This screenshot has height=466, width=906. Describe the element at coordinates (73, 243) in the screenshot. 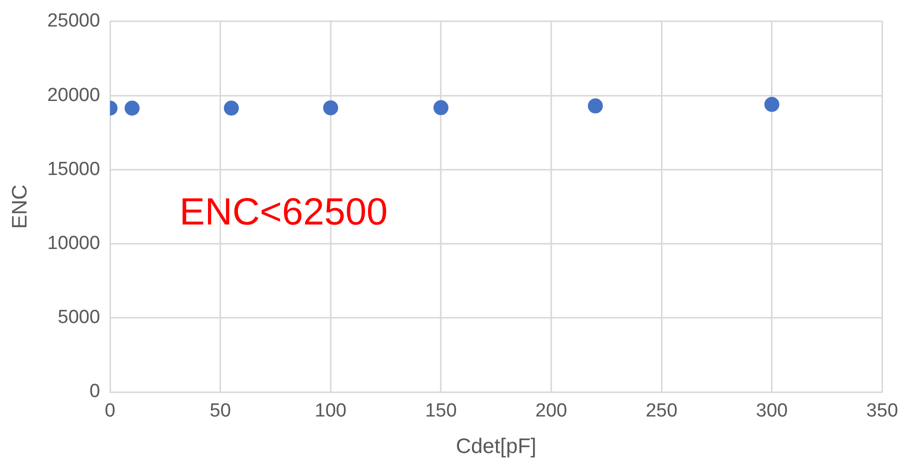

I see `y-tick-label: 10000` at that location.